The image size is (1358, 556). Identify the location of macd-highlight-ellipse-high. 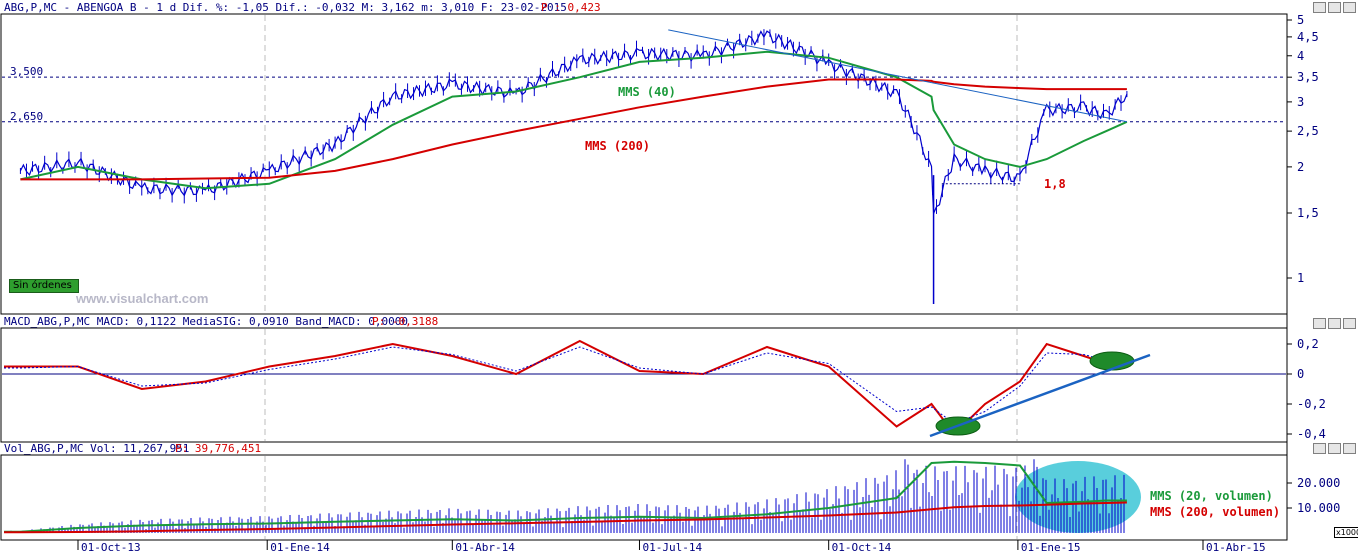
(1112, 361).